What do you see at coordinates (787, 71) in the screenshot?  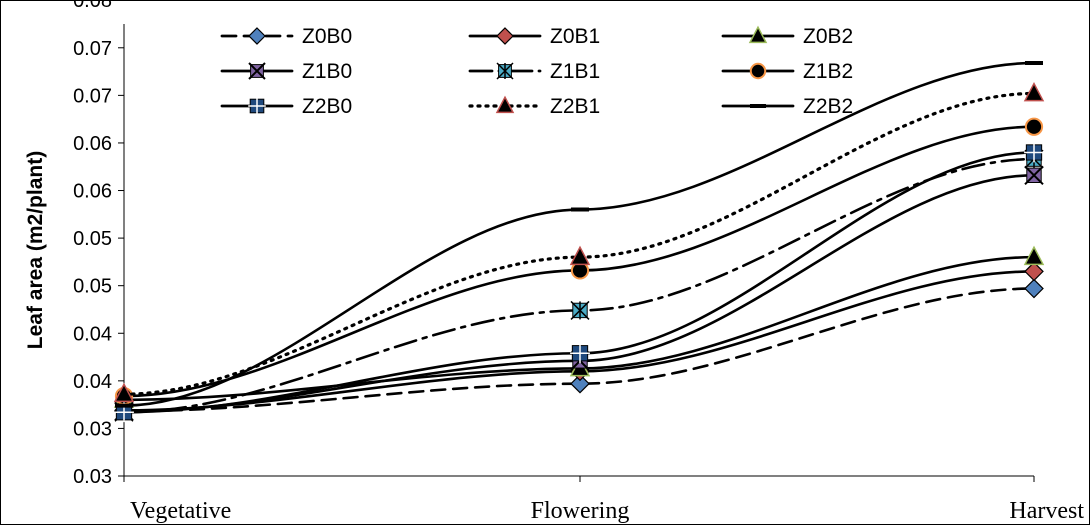 I see `legend-item-Z1B2: Z1B2` at bounding box center [787, 71].